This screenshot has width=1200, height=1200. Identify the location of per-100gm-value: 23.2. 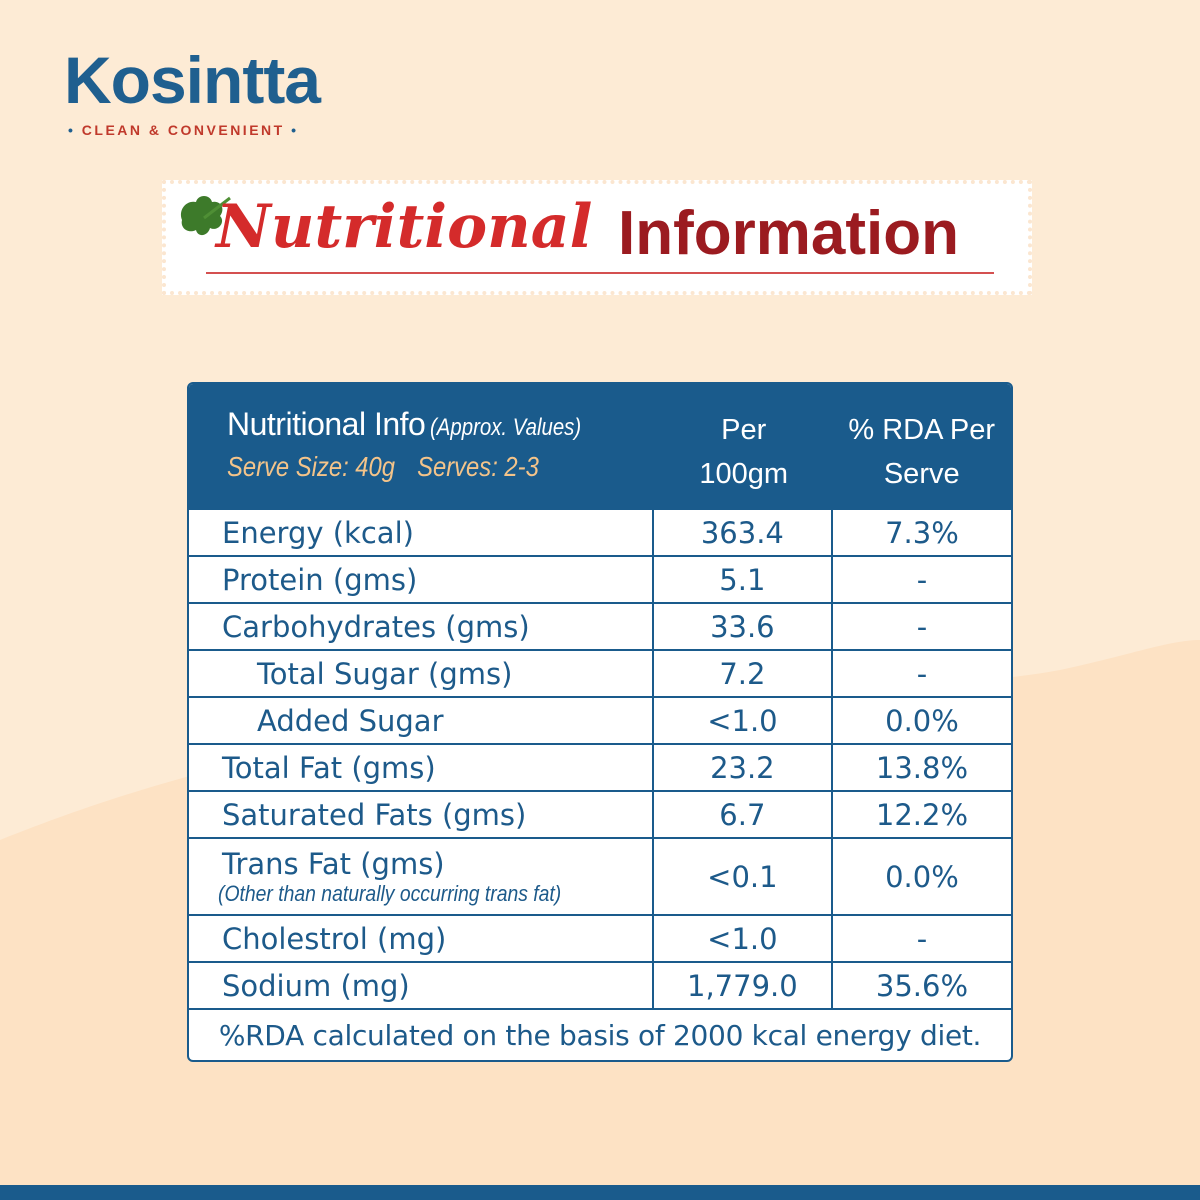
(743, 767).